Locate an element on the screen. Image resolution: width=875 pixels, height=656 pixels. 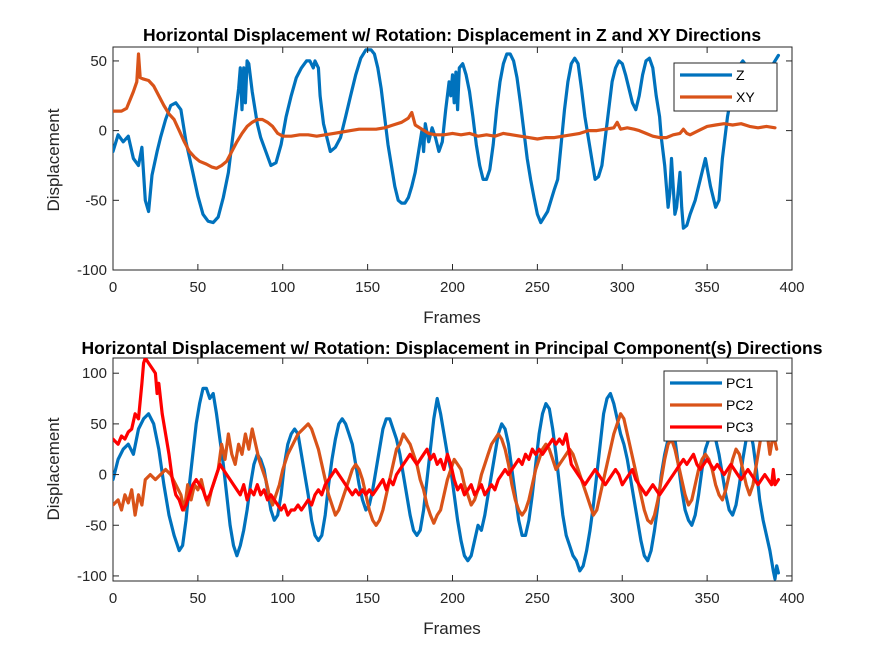
legend-box is located at coordinates (725, 87).